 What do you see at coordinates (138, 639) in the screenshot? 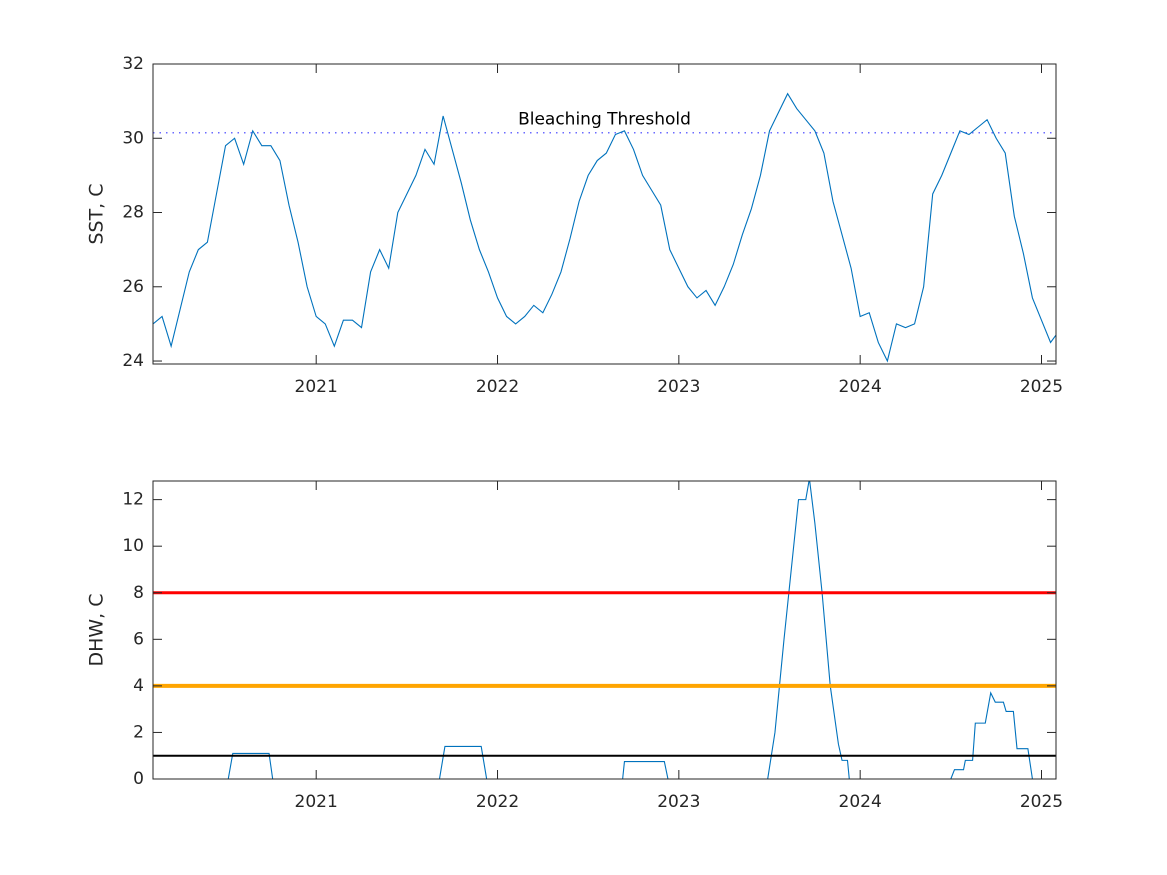
I see `y-tick-label: 6` at bounding box center [138, 639].